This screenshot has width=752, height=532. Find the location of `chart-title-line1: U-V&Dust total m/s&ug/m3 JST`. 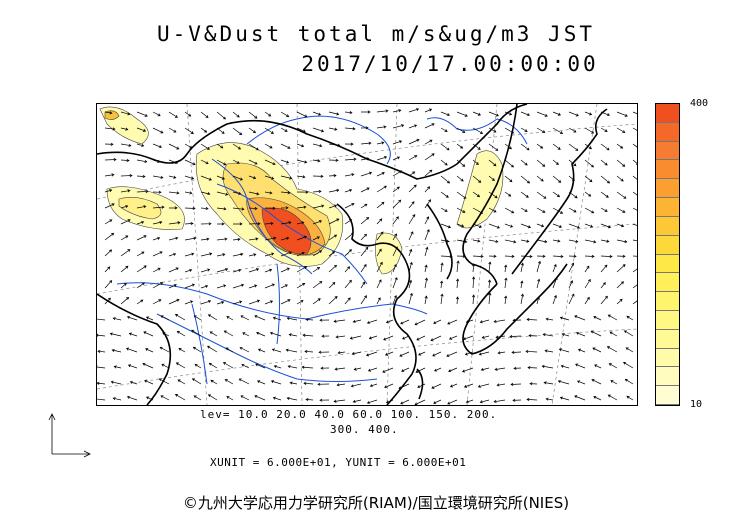

chart-title-line1: U-V&Dust total m/s&ug/m3 JST is located at coordinates (375, 34).